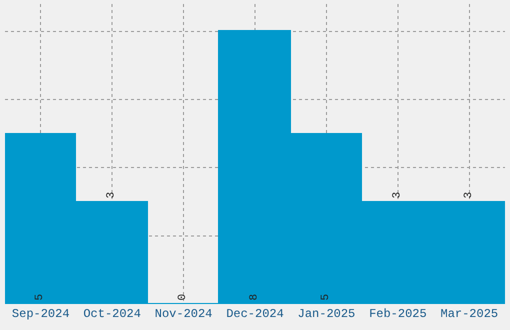 The height and width of the screenshot is (330, 510). Describe the element at coordinates (183, 297) in the screenshot. I see `data-label: 0` at that location.